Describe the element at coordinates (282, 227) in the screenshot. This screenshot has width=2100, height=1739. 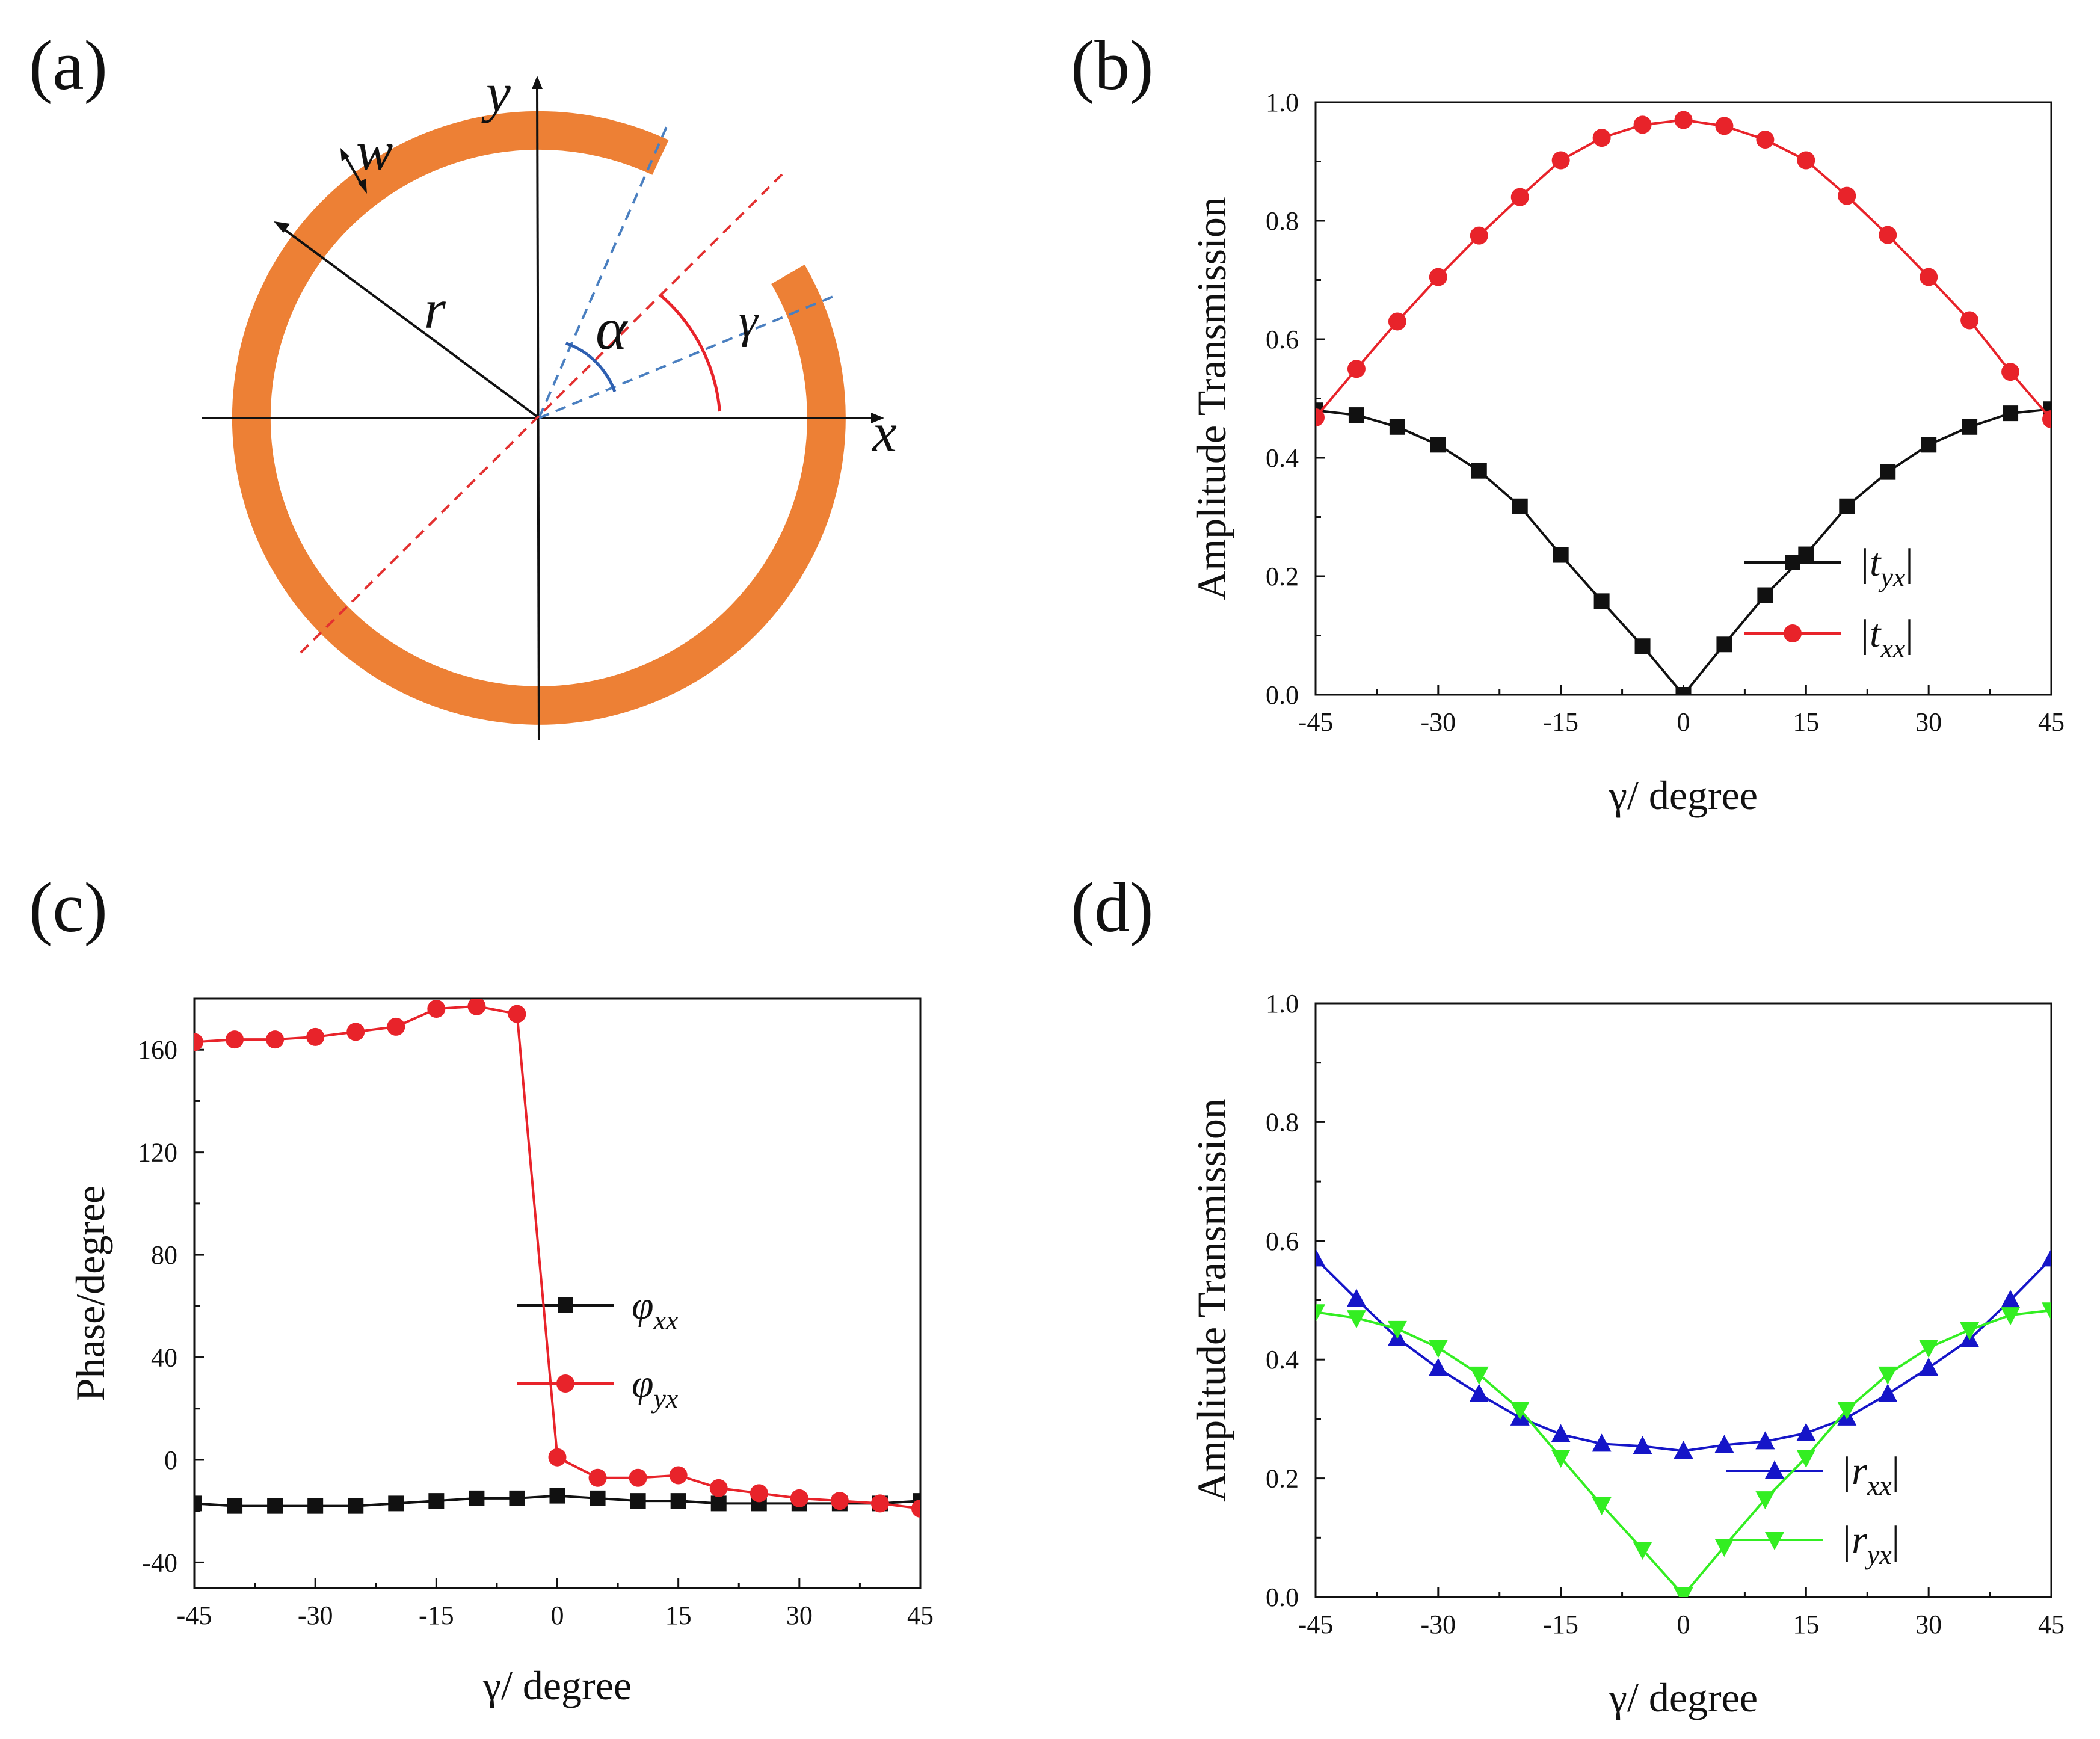
I see `radius-arrowhead` at that location.